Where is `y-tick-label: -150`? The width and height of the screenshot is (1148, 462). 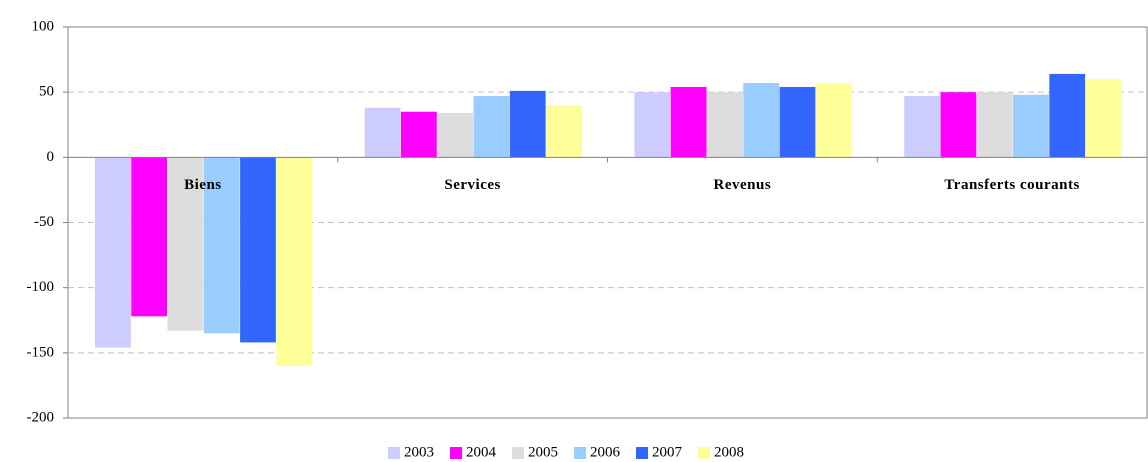 y-tick-label: -150 is located at coordinates (41, 352).